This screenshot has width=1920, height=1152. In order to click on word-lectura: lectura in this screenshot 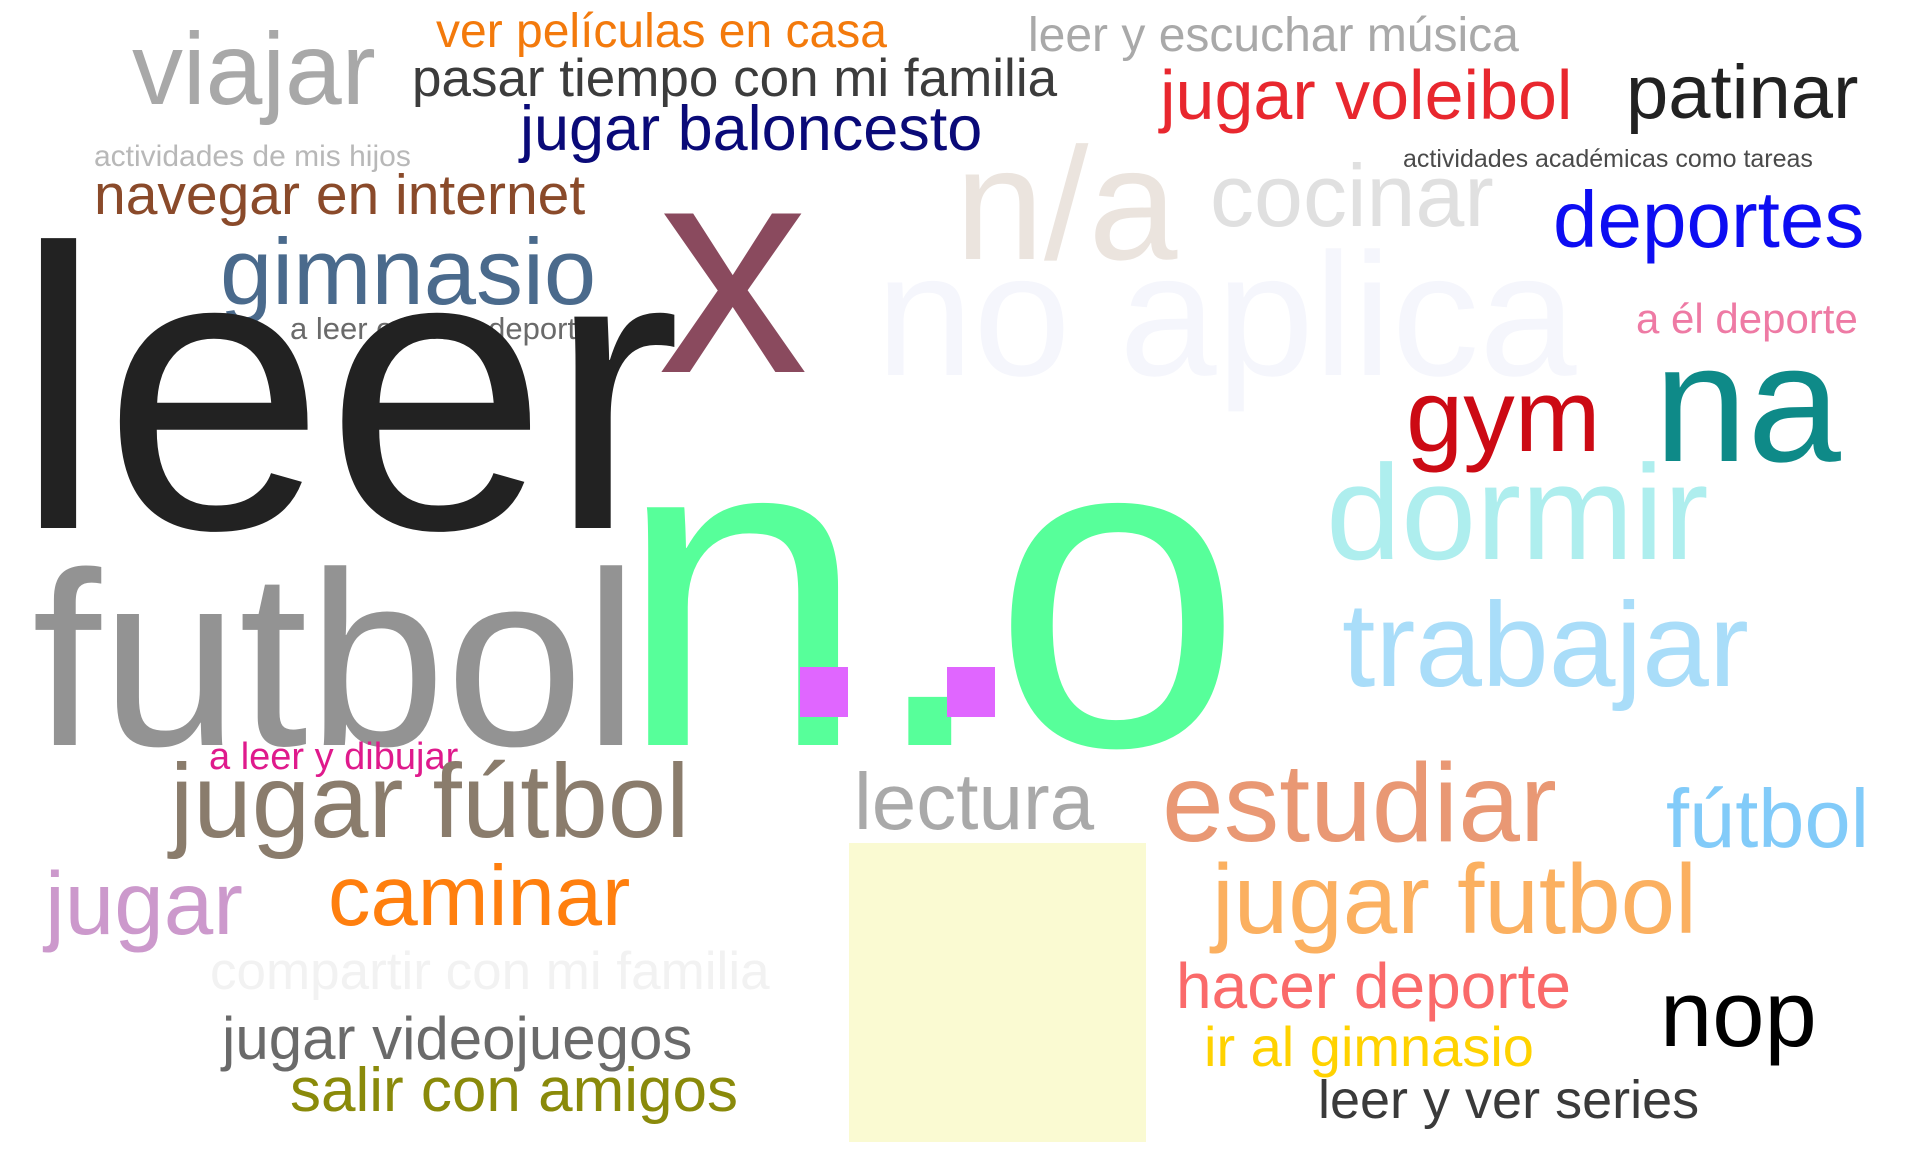, I will do `click(974, 801)`.